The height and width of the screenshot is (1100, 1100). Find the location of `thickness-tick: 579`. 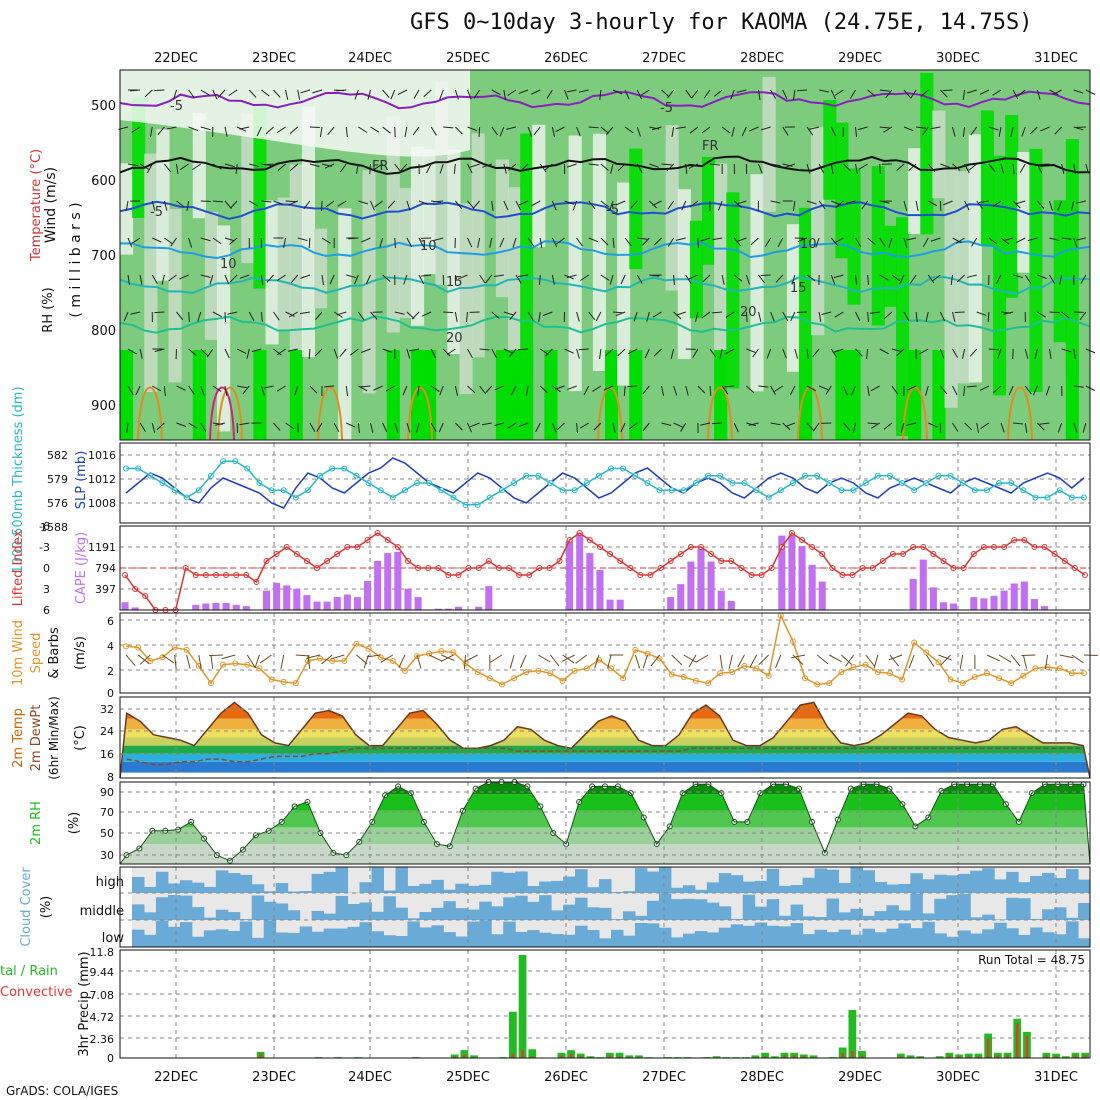

thickness-tick: 579 is located at coordinates (57, 479).